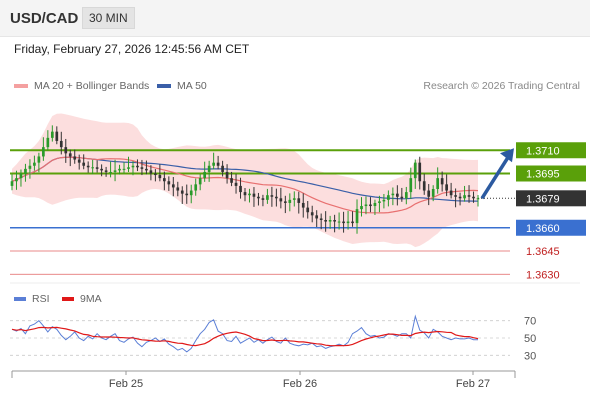  What do you see at coordinates (543, 151) in the screenshot?
I see `level-label-resistance: 1.3710` at bounding box center [543, 151].